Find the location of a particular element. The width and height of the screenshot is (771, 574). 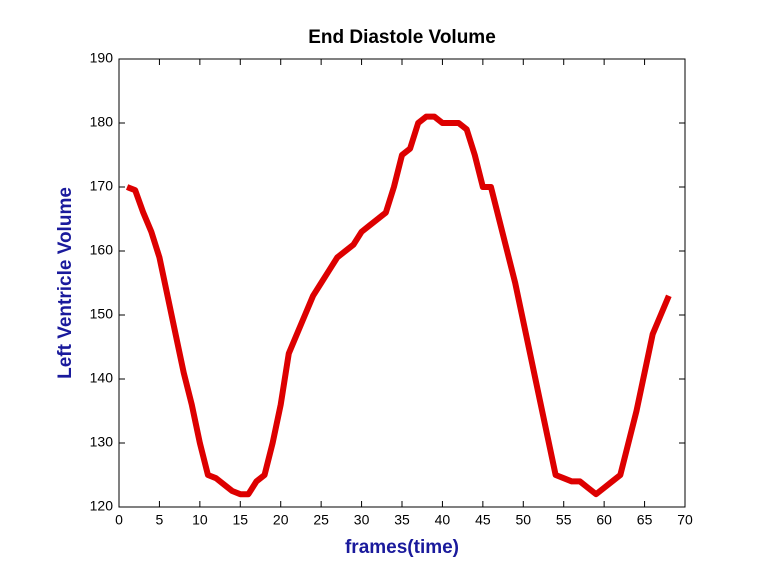

x-tick-label: 70 is located at coordinates (685, 520).